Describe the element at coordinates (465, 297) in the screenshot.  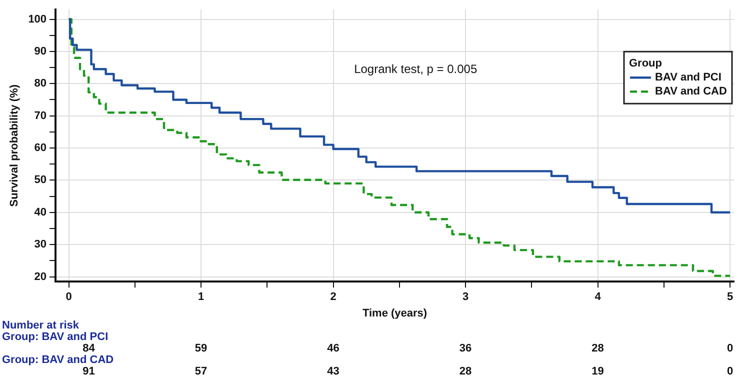
I see `x-tick-label: 3` at that location.